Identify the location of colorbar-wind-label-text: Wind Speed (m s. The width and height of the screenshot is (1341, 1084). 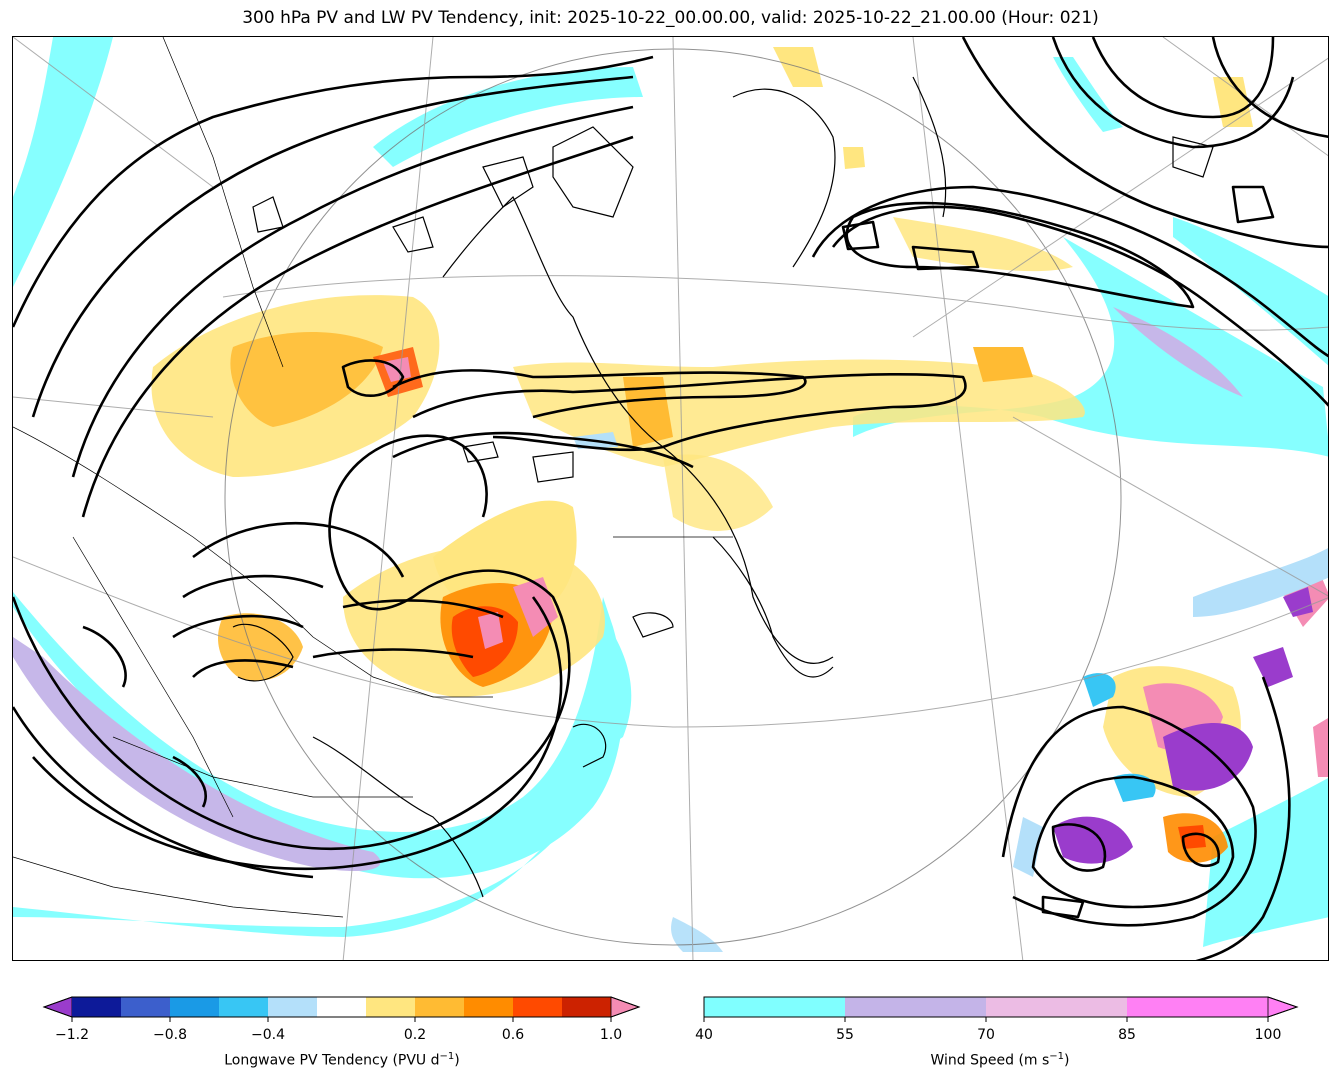
(990, 1060).